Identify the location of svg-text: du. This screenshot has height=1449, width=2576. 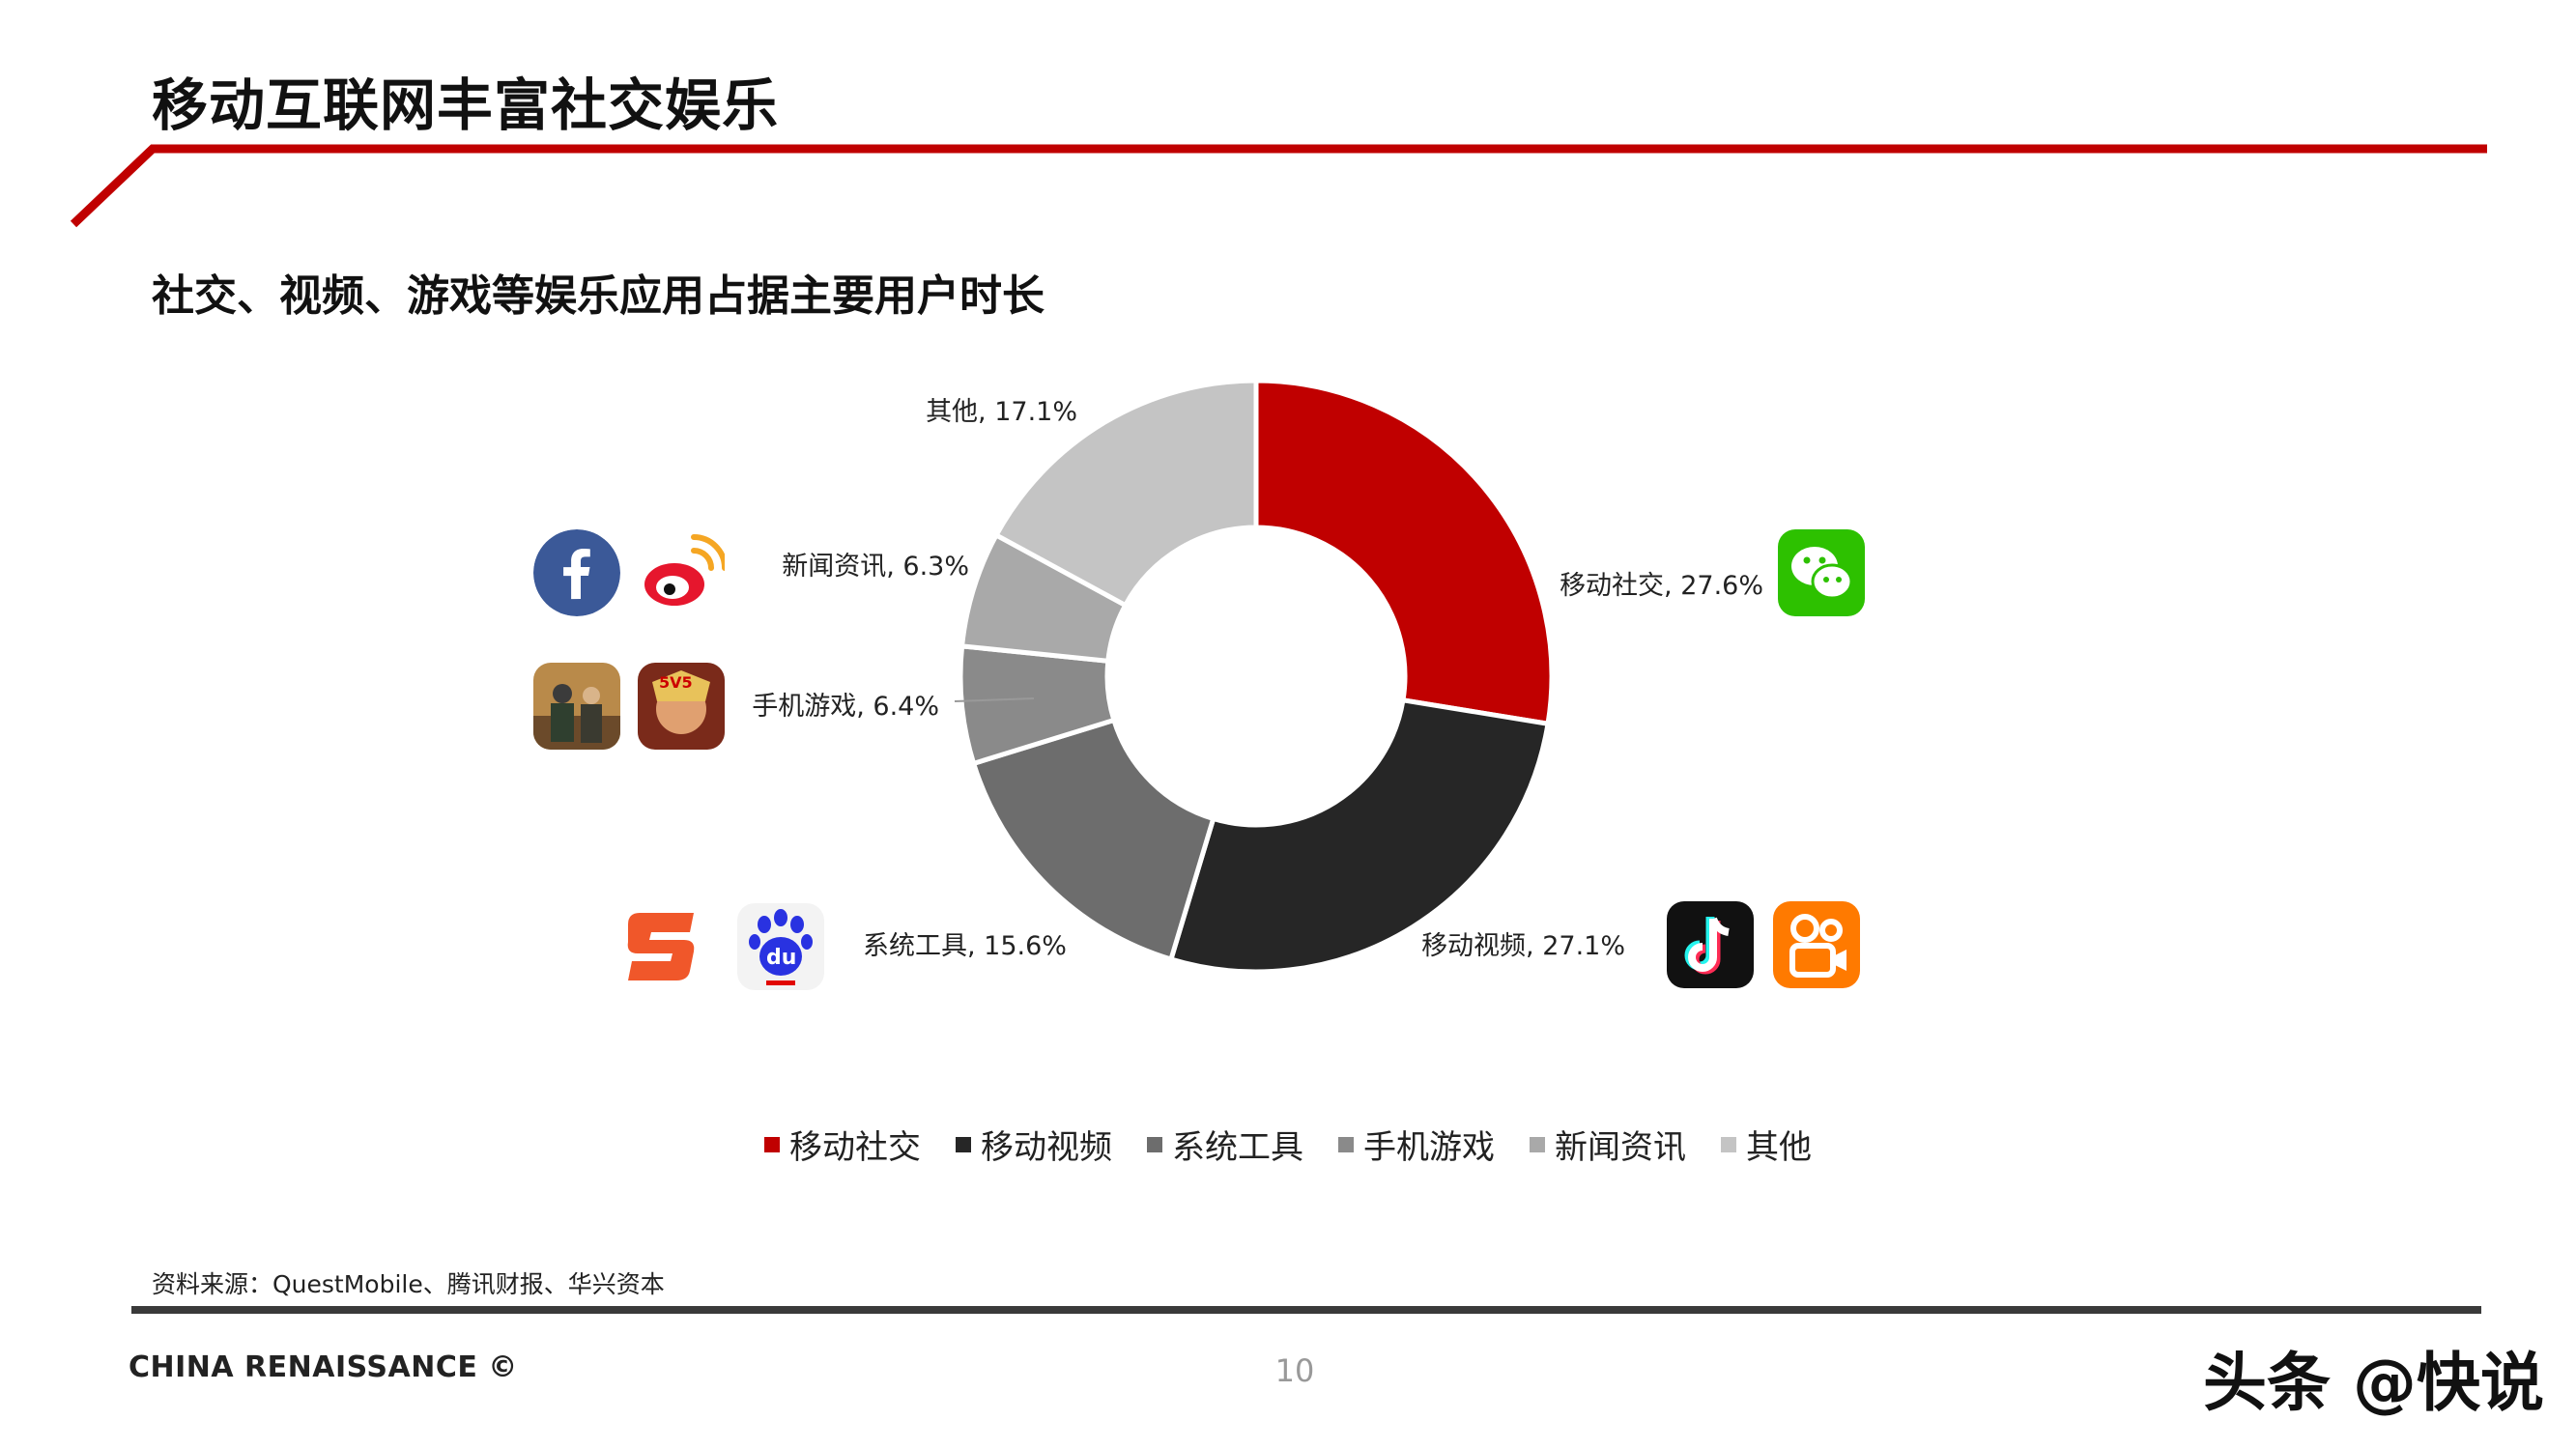
(781, 958).